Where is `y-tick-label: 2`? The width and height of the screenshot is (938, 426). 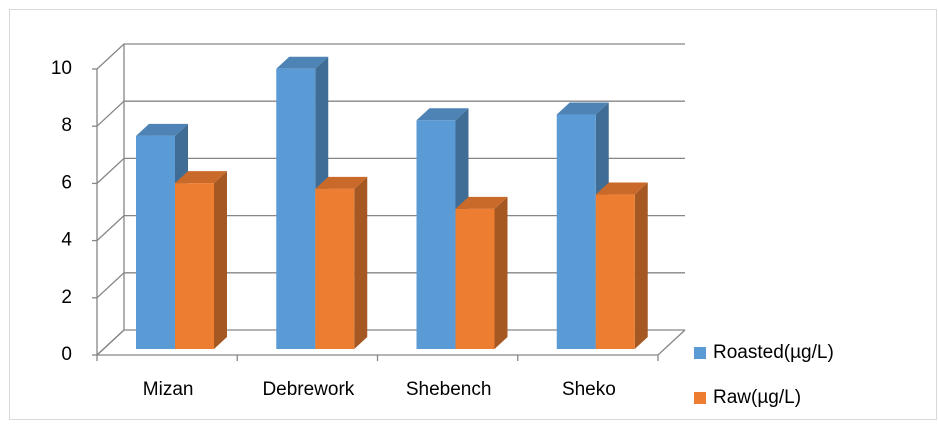
y-tick-label: 2 is located at coordinates (66, 297).